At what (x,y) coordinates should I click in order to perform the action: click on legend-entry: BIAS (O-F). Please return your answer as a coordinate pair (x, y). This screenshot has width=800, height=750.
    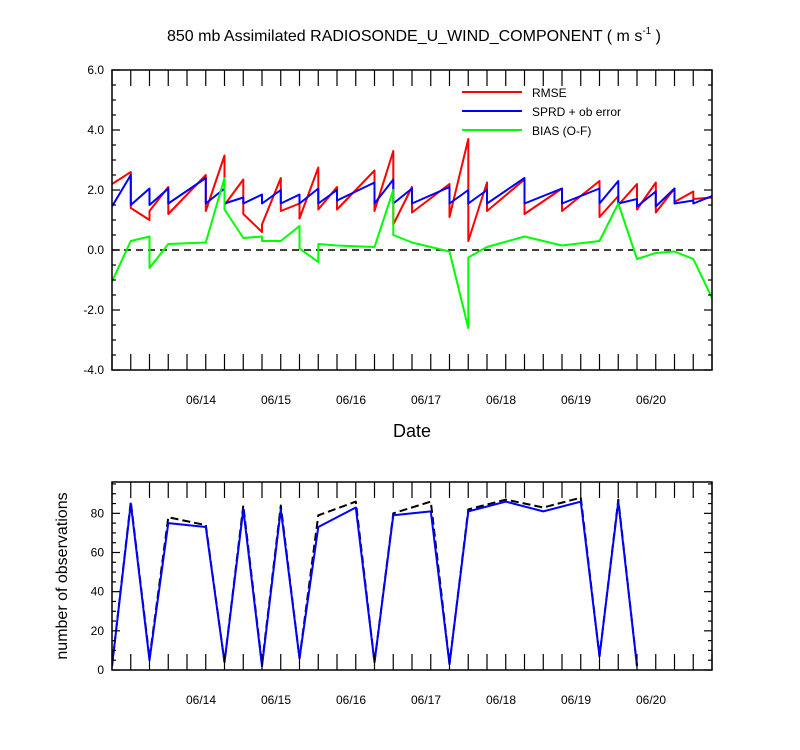
    Looking at the image, I should click on (561, 131).